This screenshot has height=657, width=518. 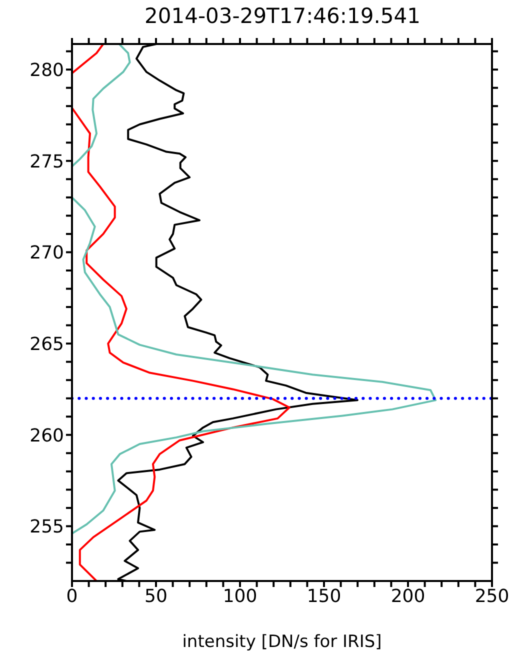 I want to click on x-tick-label: 150, so click(x=324, y=596).